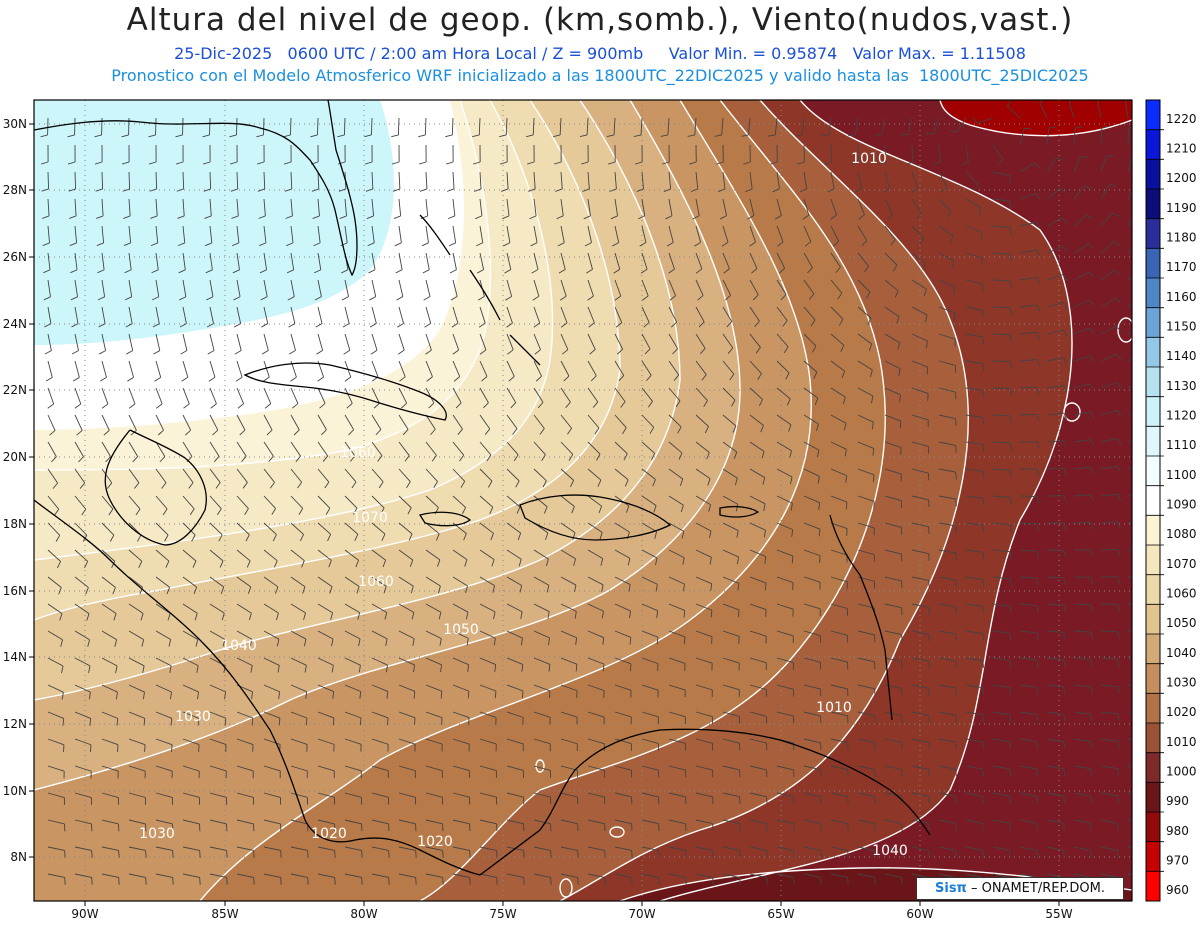  I want to click on colorbar-label: 1020, so click(1181, 712).